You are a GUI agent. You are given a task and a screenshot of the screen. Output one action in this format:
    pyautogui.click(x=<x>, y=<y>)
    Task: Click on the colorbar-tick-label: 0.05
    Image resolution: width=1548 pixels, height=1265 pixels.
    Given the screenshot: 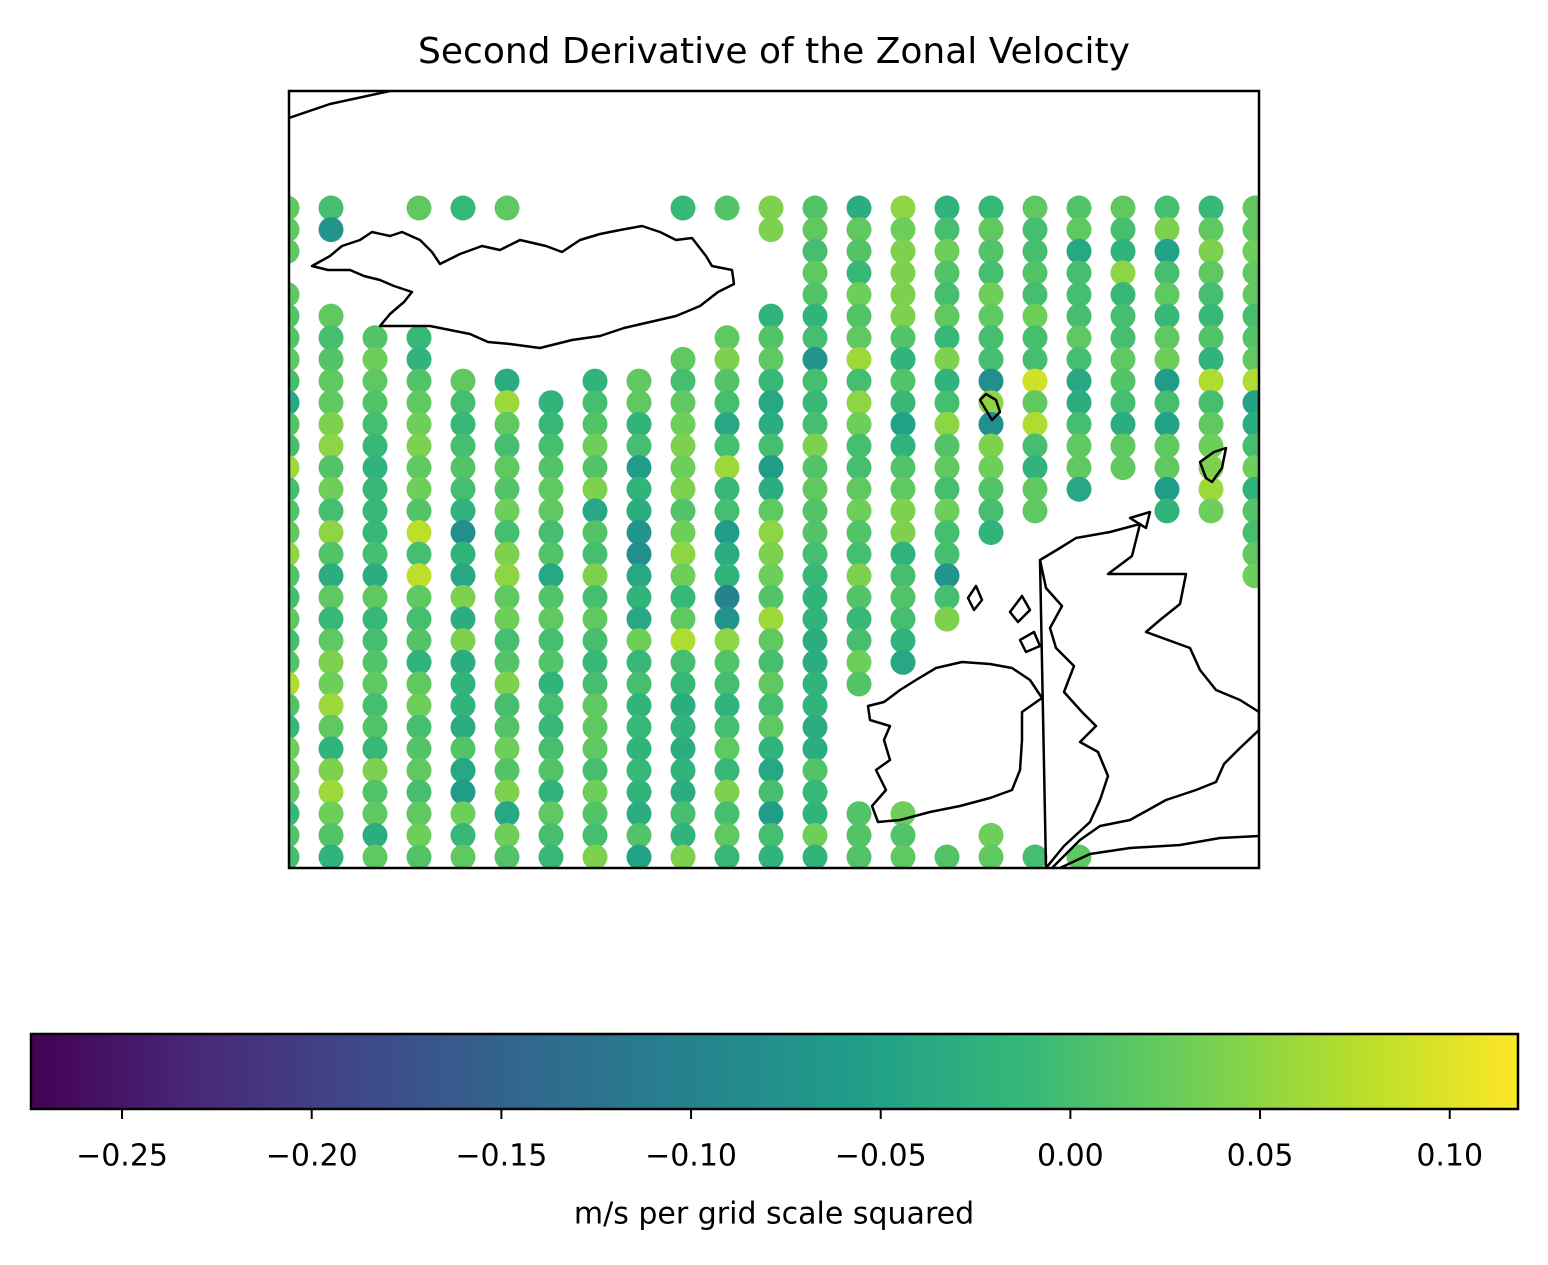 What is the action you would take?
    pyautogui.click(x=1260, y=1156)
    